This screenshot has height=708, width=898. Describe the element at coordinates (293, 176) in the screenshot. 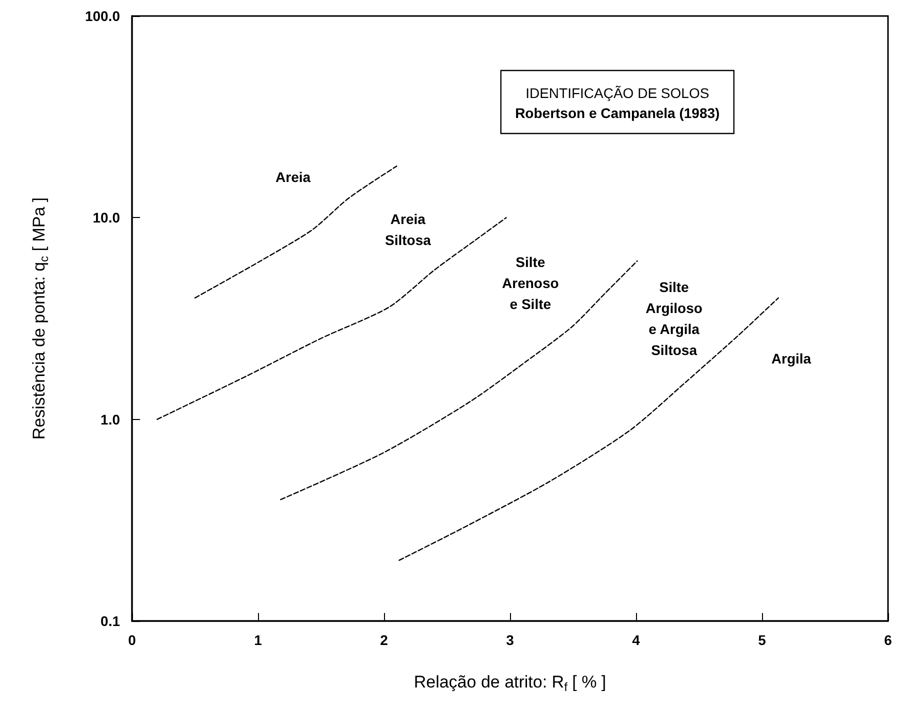

I see `annotation: Areia` at that location.